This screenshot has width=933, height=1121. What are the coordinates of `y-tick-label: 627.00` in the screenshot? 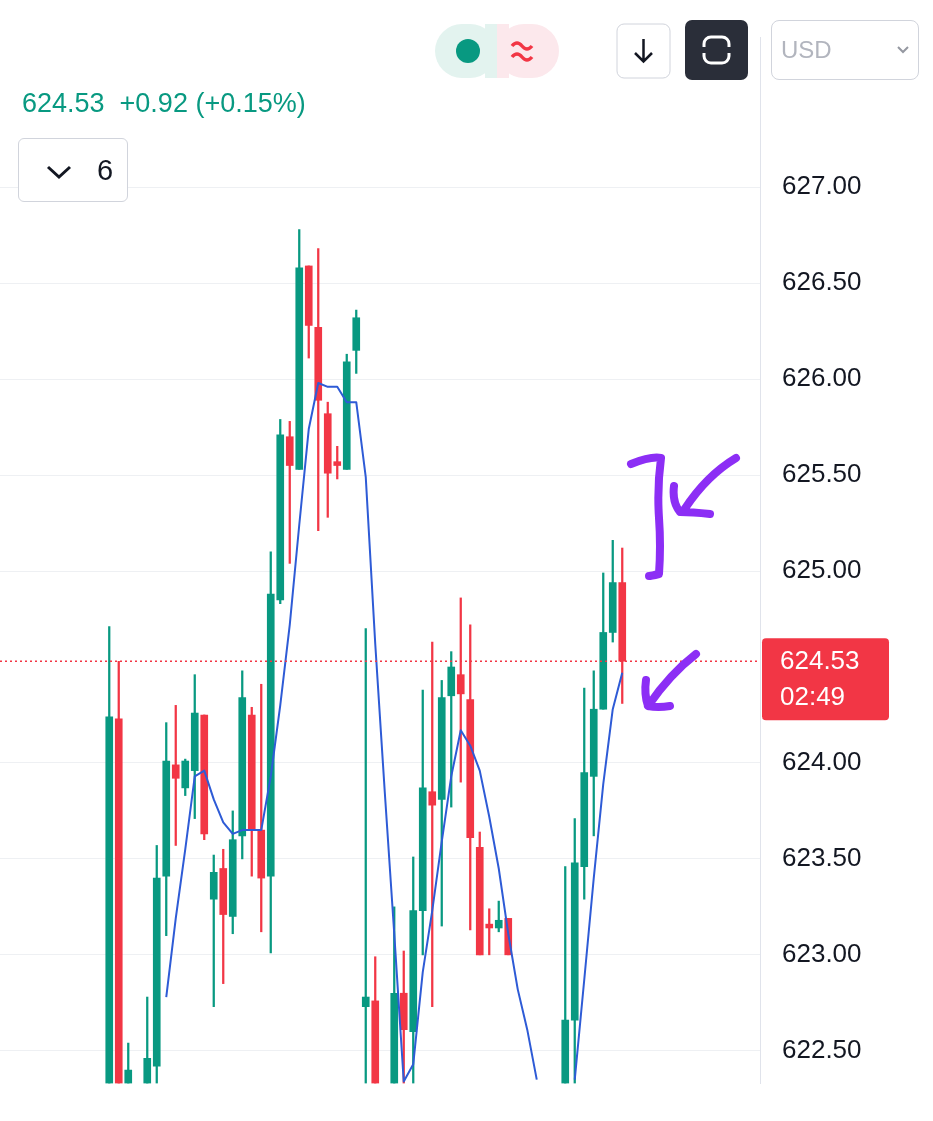 It's located at (822, 185).